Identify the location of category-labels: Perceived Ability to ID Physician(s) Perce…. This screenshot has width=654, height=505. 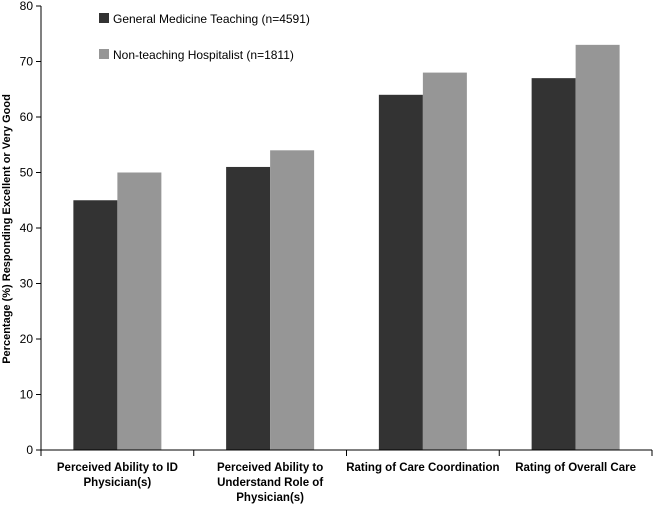
(346, 483).